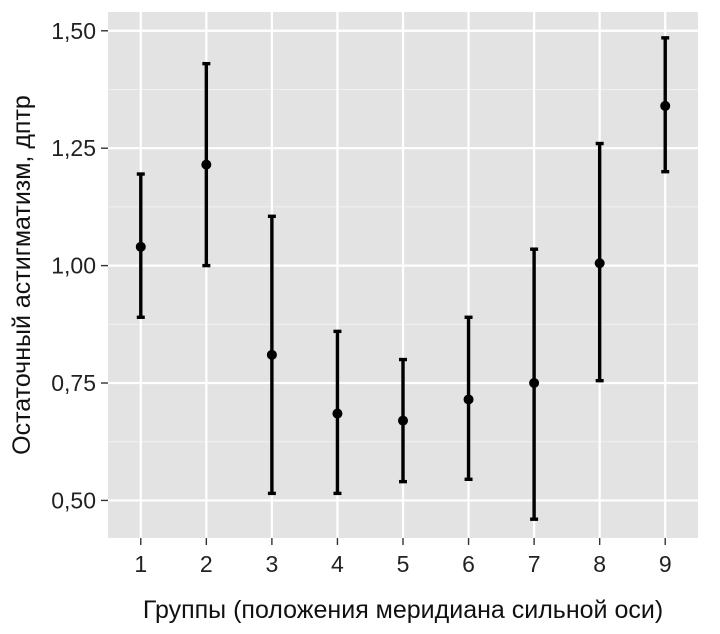 The image size is (720, 634). Describe the element at coordinates (271, 564) in the screenshot. I see `x-tick-label: 3` at that location.